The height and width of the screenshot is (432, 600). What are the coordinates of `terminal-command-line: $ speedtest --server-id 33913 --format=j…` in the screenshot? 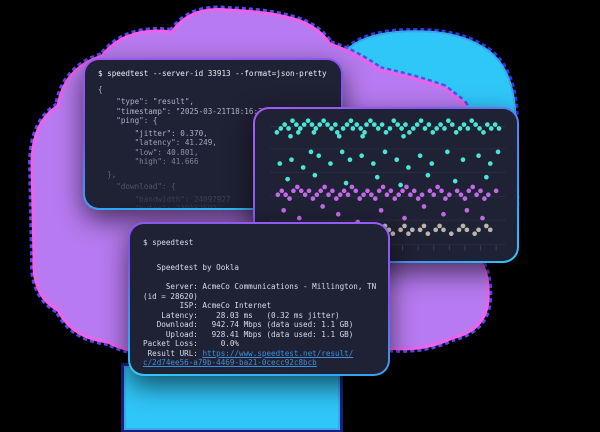 It's located at (212, 73).